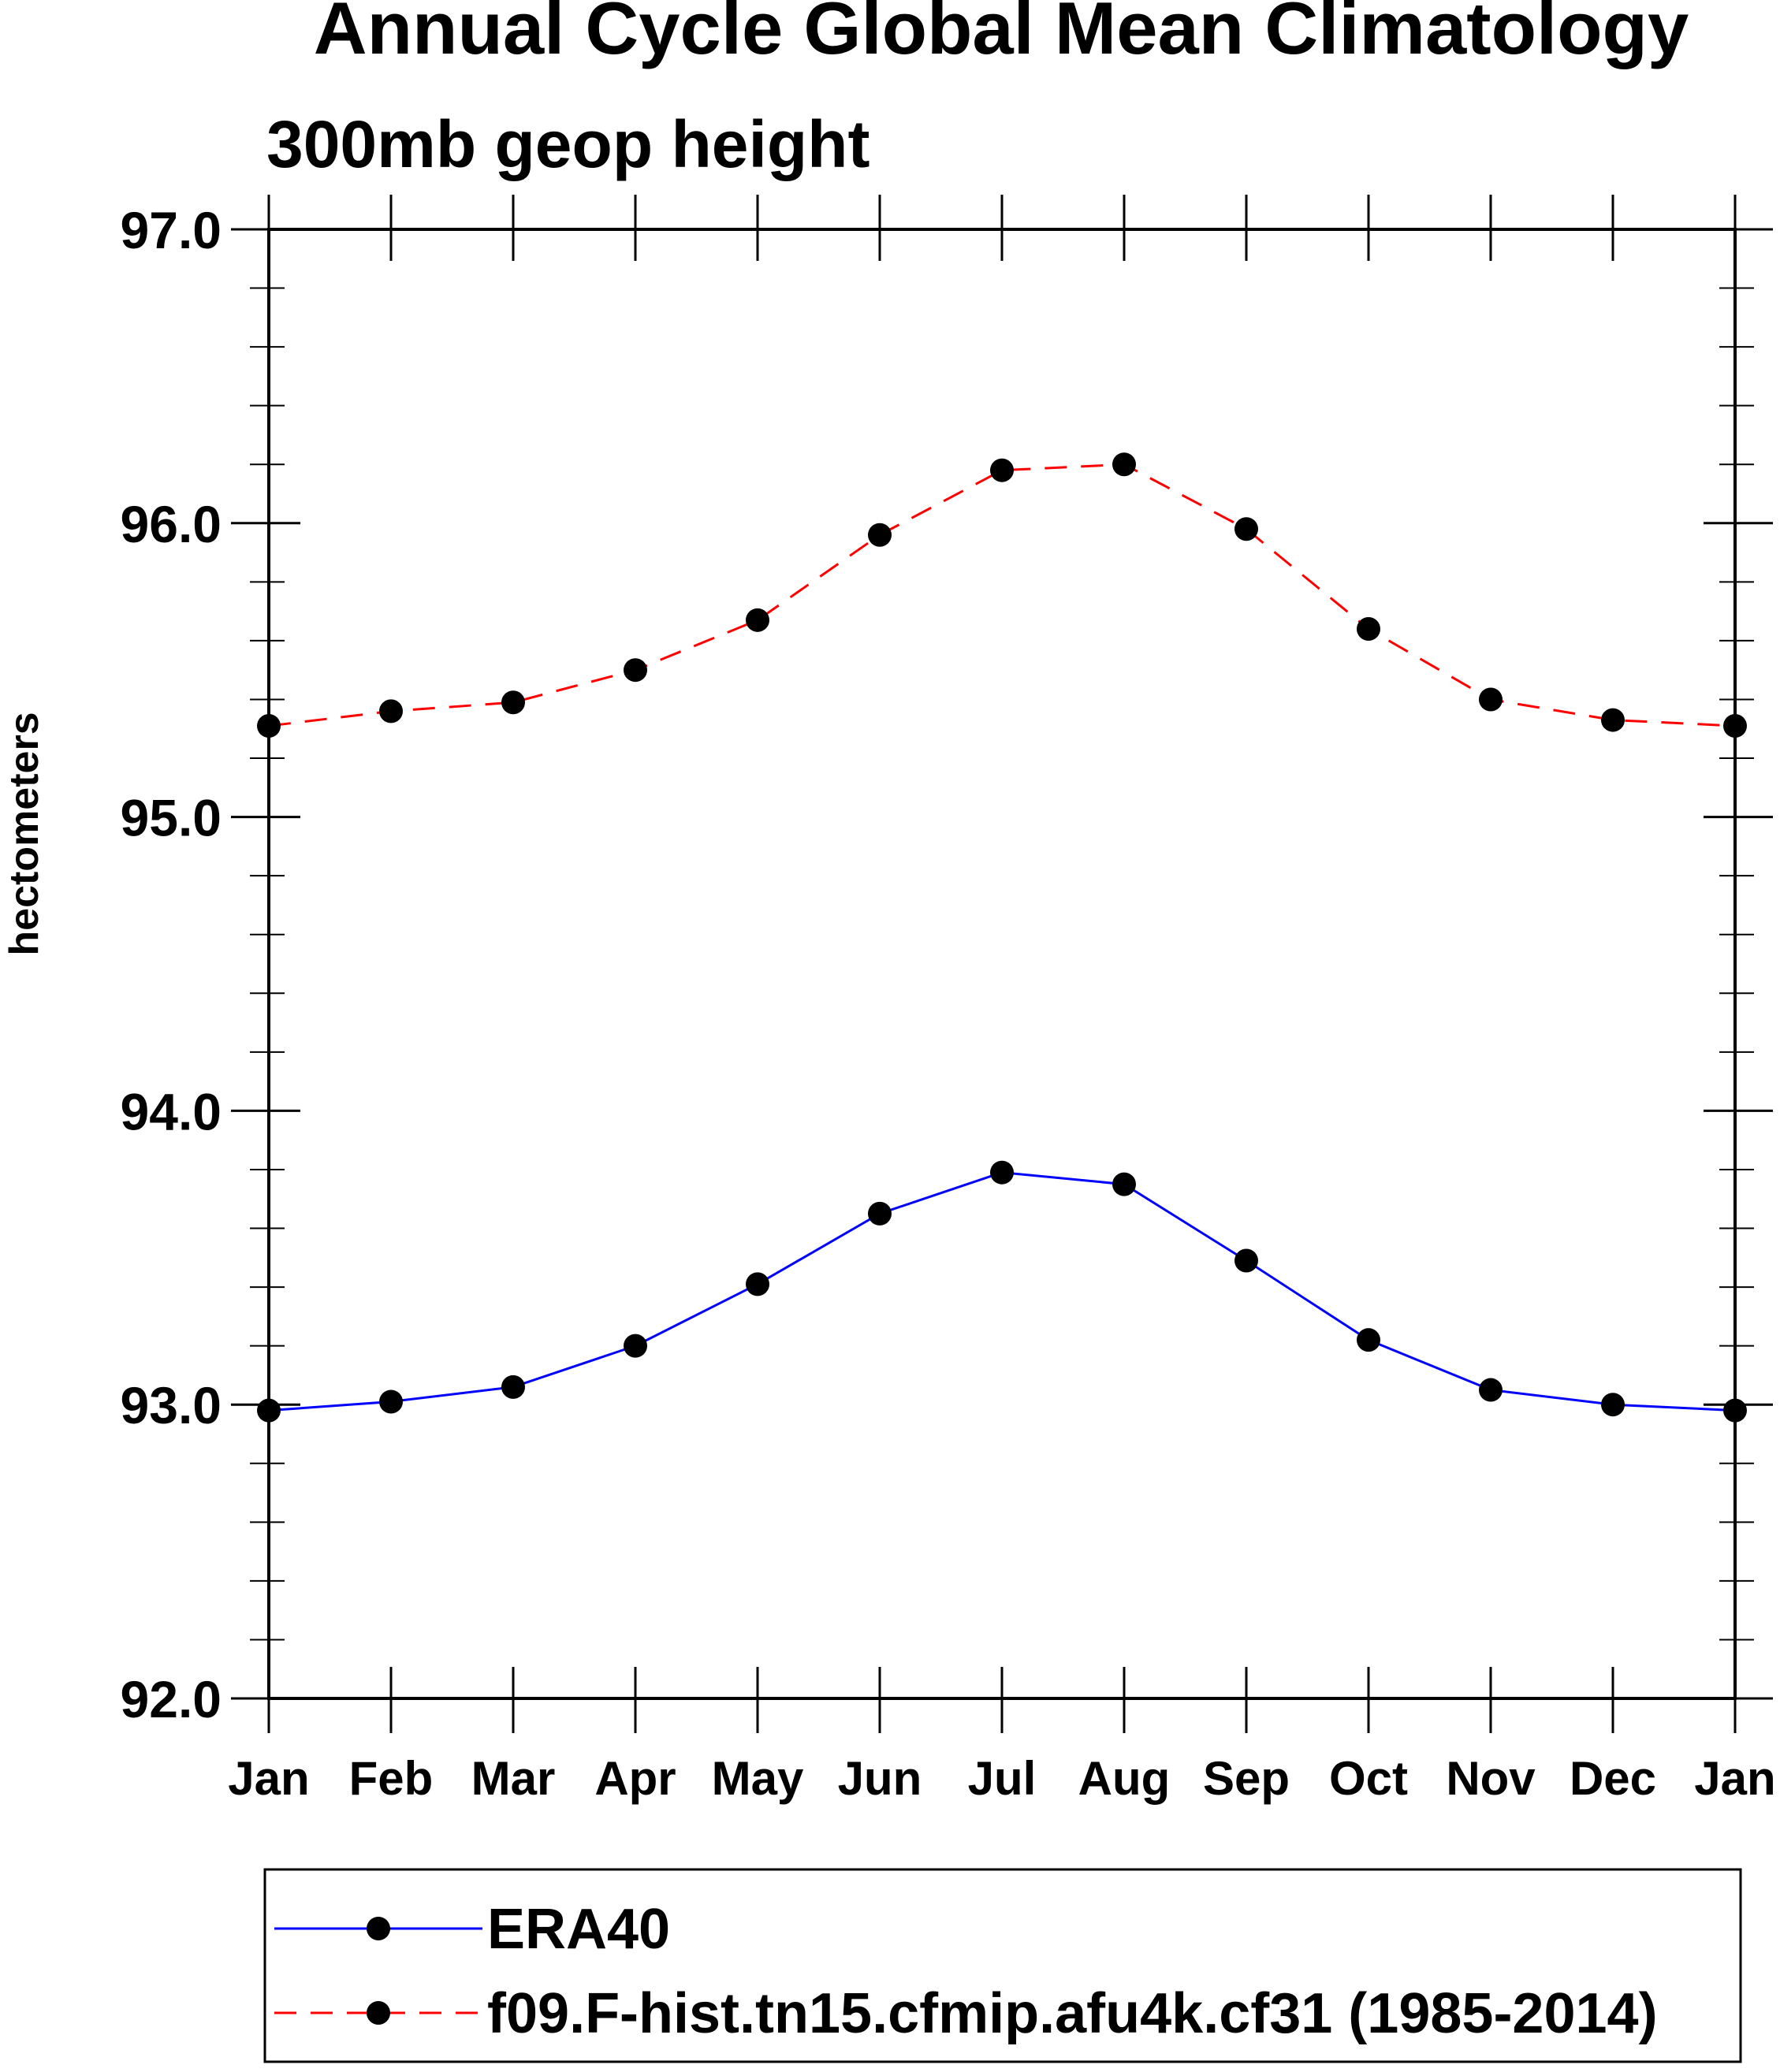 This screenshot has height=2072, width=1780. What do you see at coordinates (24, 833) in the screenshot?
I see `y-axis-label: hectometers` at bounding box center [24, 833].